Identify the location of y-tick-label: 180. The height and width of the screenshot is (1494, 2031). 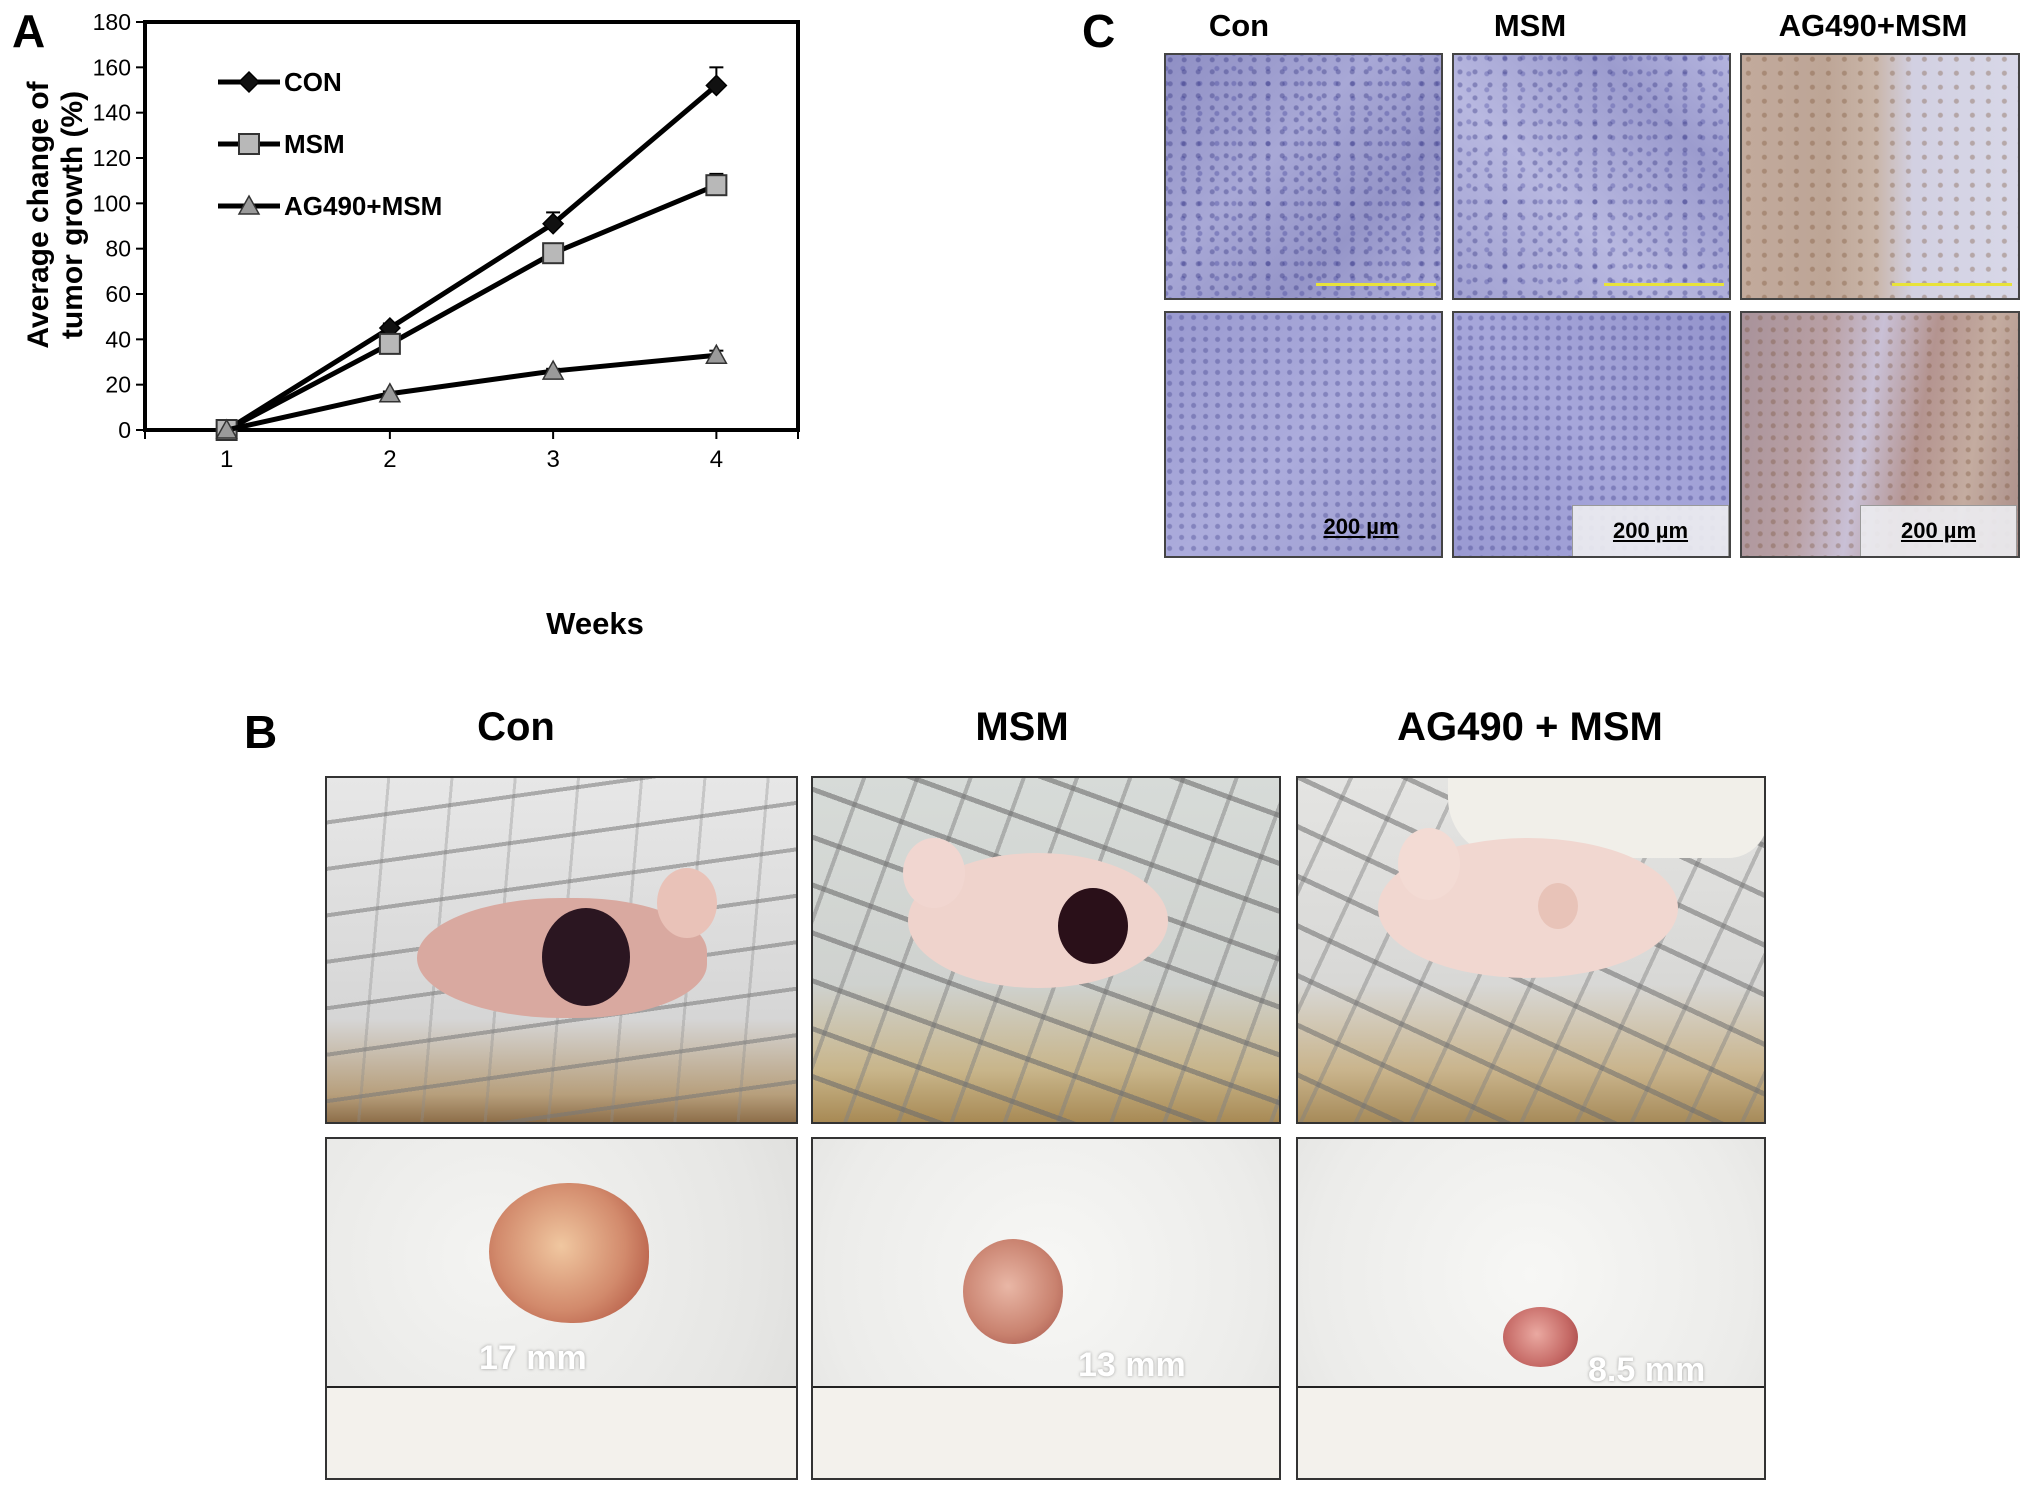
(112, 22).